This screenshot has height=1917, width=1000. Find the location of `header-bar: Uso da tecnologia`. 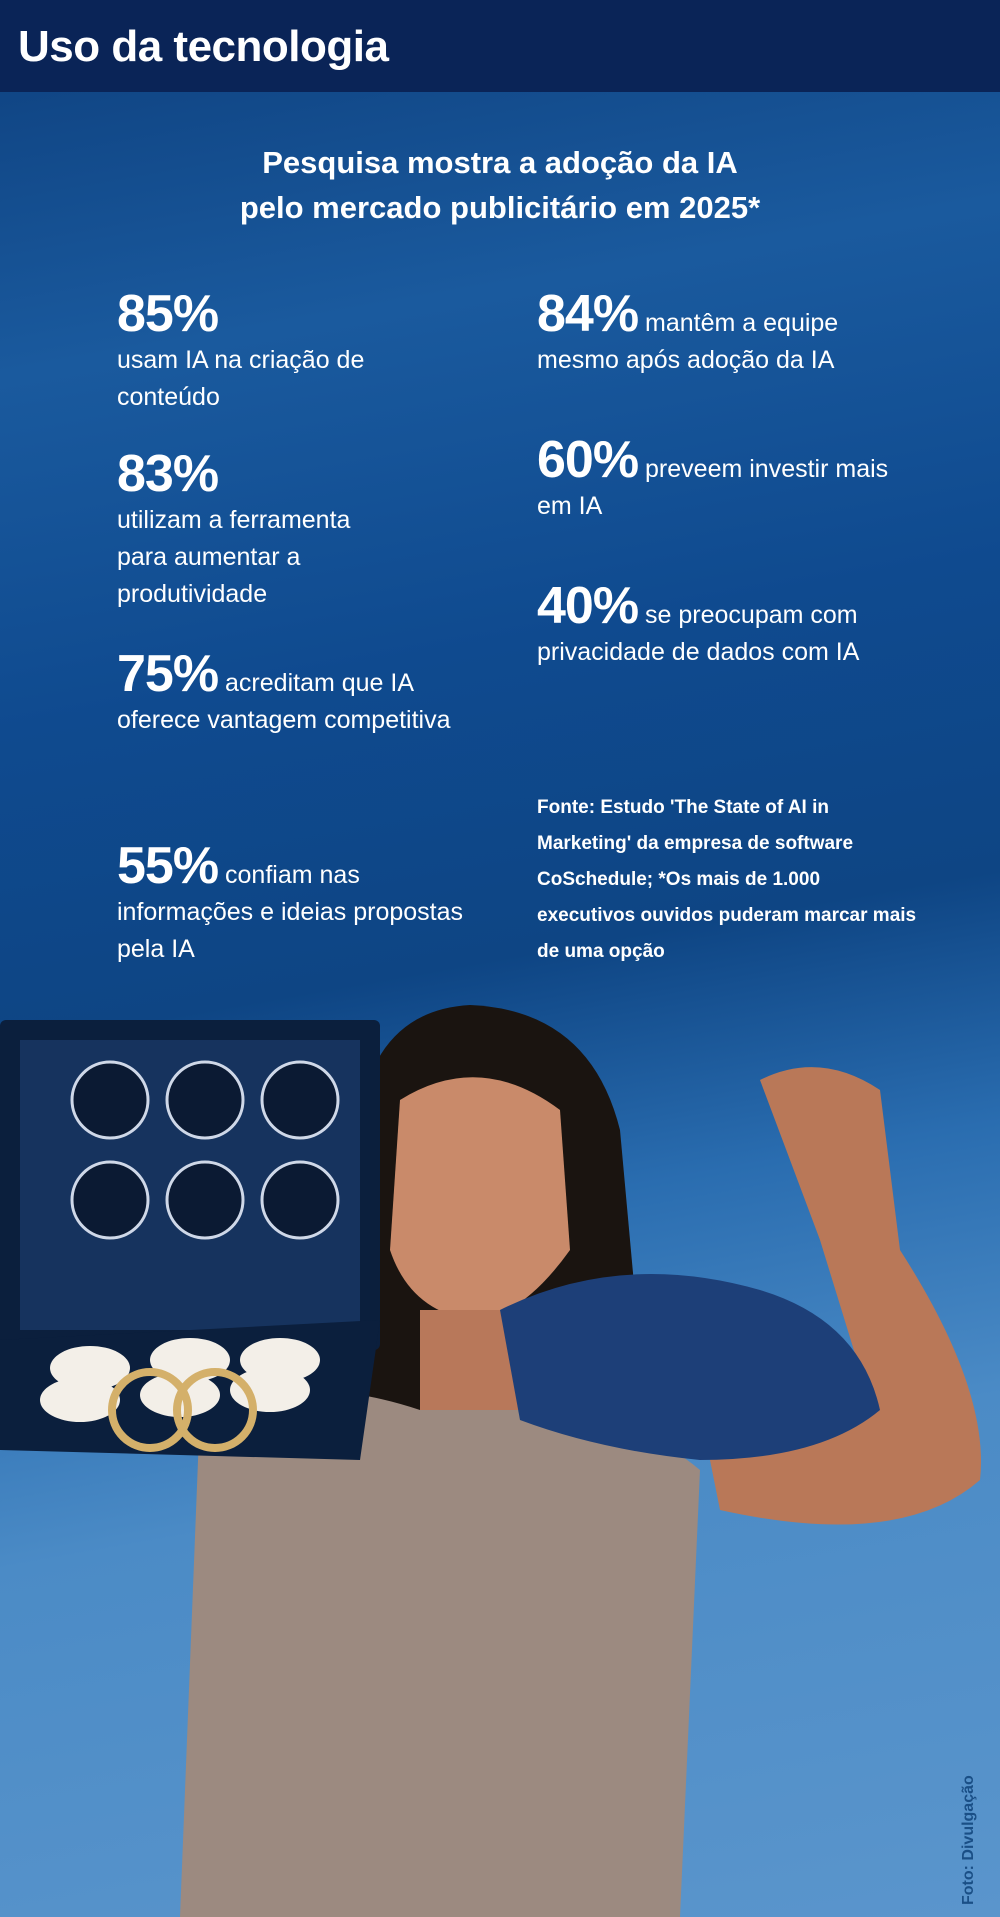

header-bar: Uso da tecnologia is located at coordinates (500, 46).